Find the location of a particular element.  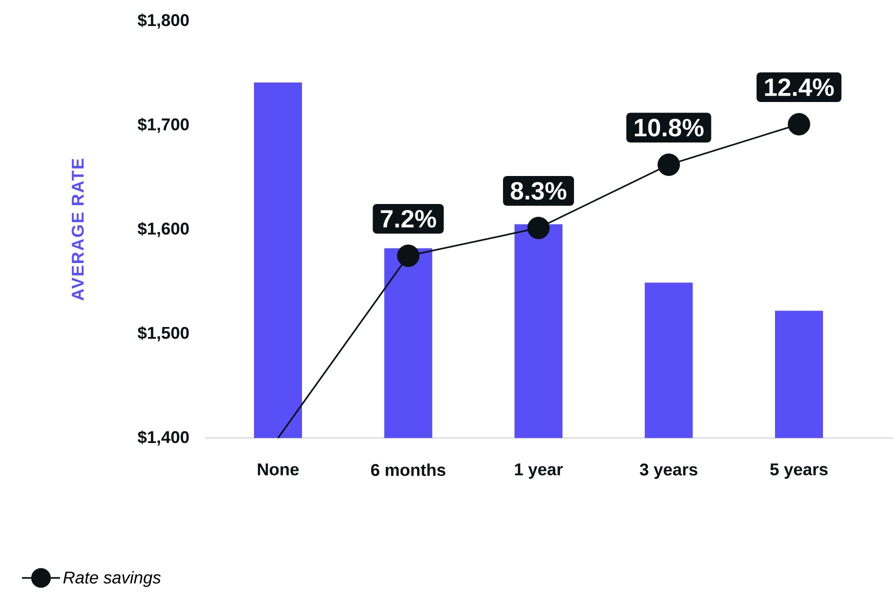

data-label: 12.4% is located at coordinates (799, 87).